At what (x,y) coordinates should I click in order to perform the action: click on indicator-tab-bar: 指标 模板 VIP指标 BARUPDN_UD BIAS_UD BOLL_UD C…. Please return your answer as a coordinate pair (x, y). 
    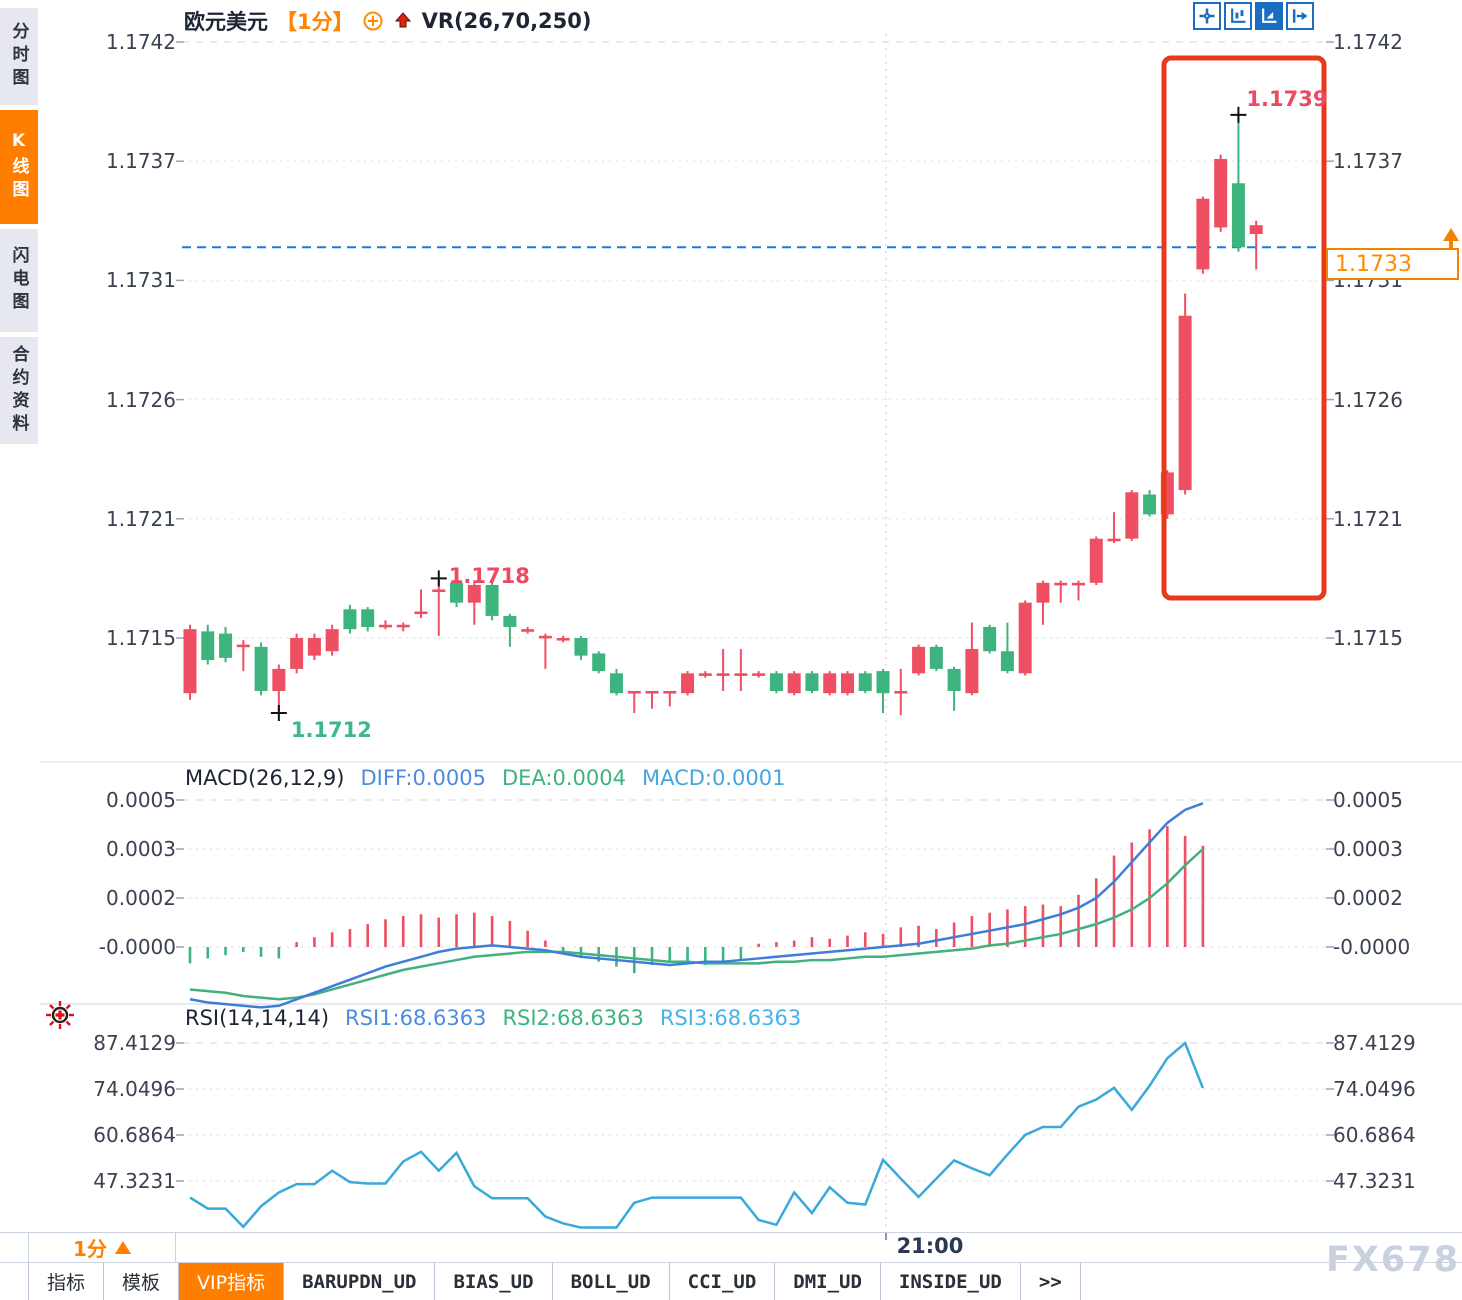
    Looking at the image, I should click on (554, 1281).